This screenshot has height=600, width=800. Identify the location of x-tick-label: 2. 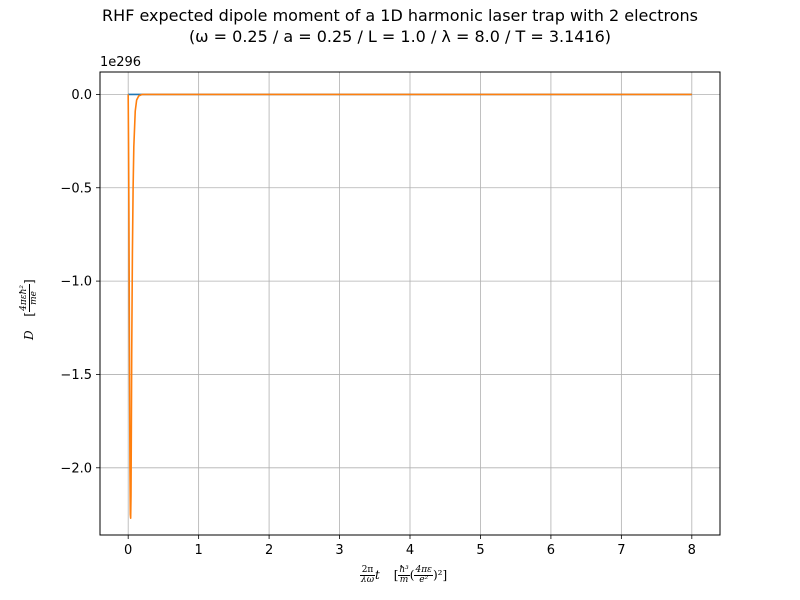
(269, 550).